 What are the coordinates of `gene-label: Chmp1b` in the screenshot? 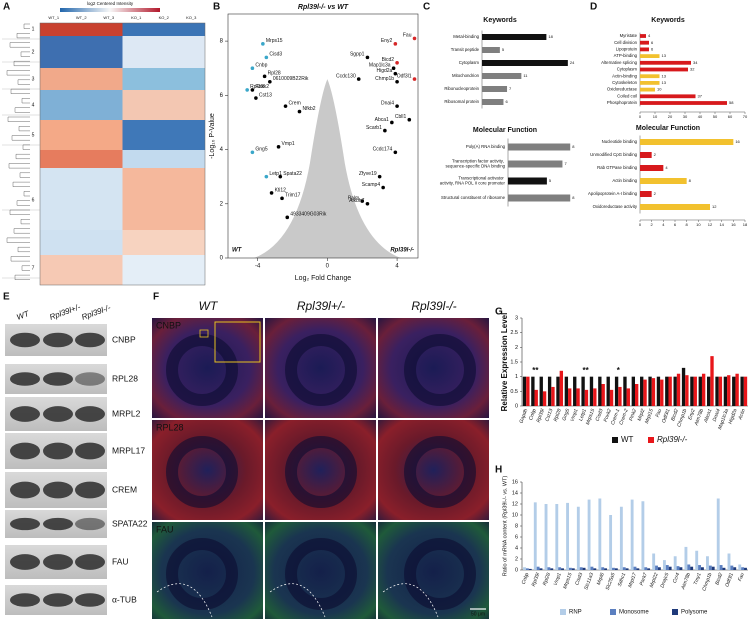 It's located at (384, 79).